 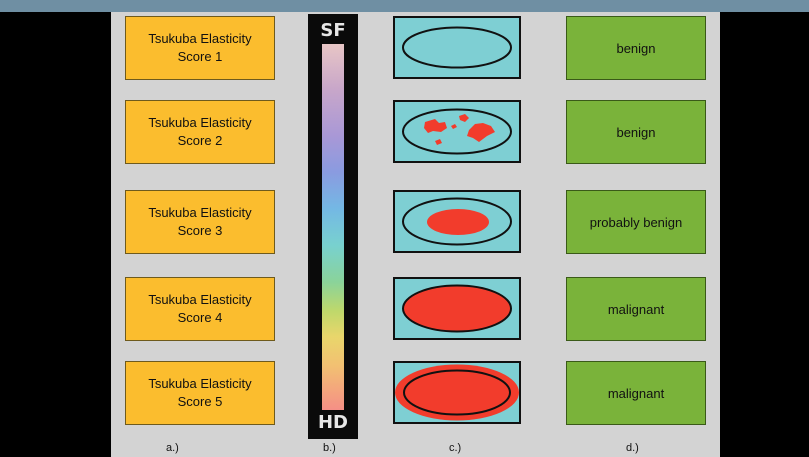 I want to click on column-label-c: c.), so click(x=455, y=448).